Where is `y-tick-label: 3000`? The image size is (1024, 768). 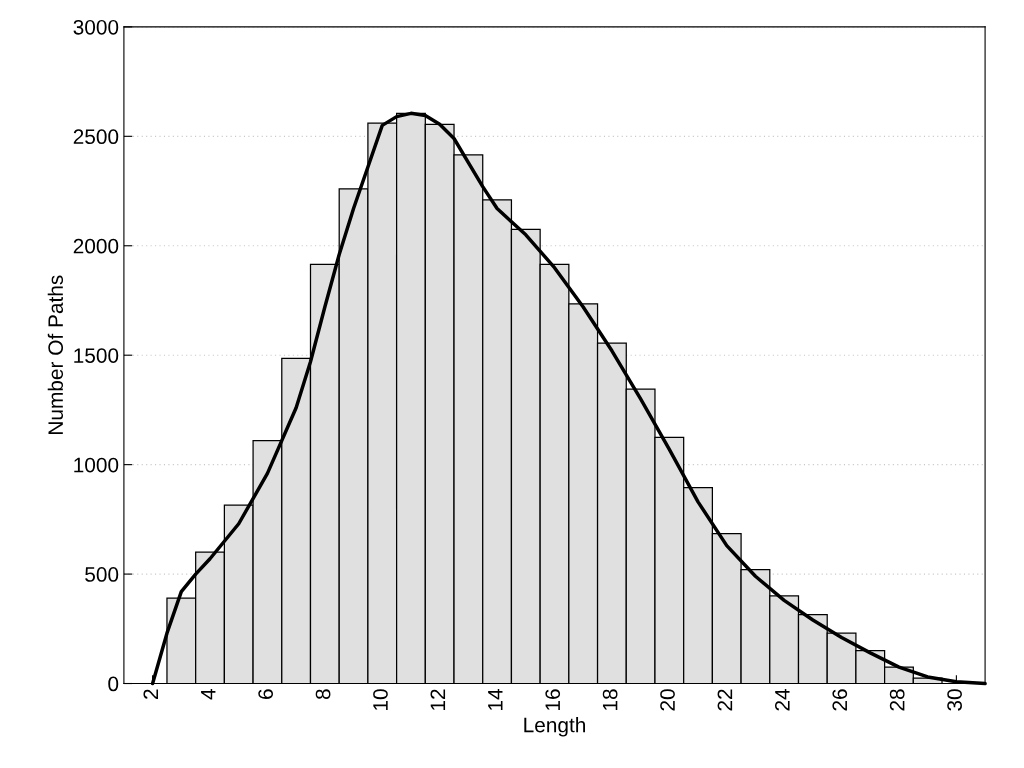
y-tick-label: 3000 is located at coordinates (96, 27).